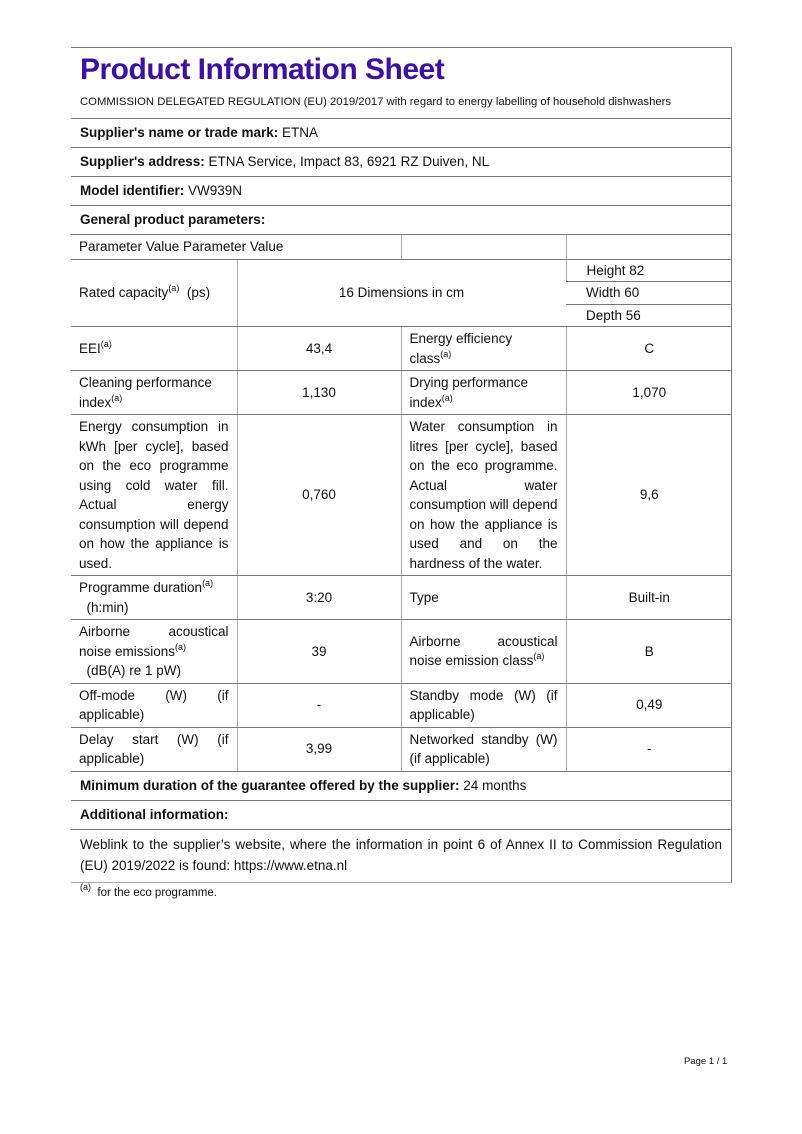 The height and width of the screenshot is (1134, 802). What do you see at coordinates (649, 597) in the screenshot?
I see `type-value: Built-in` at bounding box center [649, 597].